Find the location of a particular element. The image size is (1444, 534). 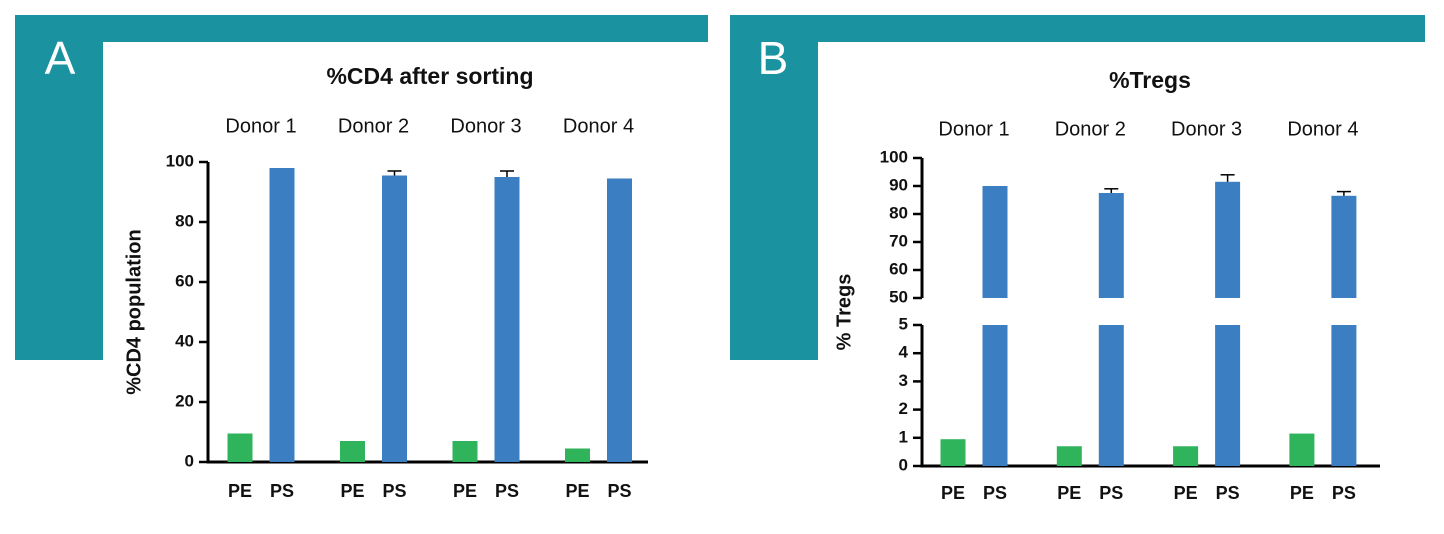

y-tick-label: 40 is located at coordinates (184, 340).